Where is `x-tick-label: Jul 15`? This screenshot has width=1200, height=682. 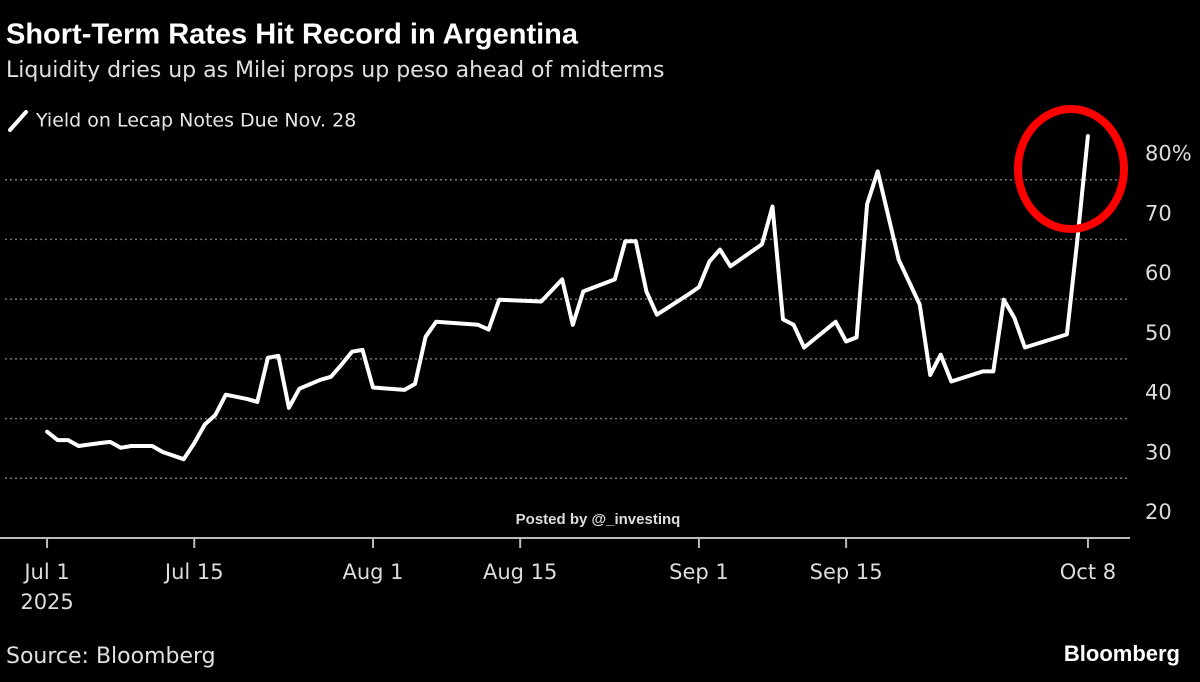
x-tick-label: Jul 15 is located at coordinates (193, 572).